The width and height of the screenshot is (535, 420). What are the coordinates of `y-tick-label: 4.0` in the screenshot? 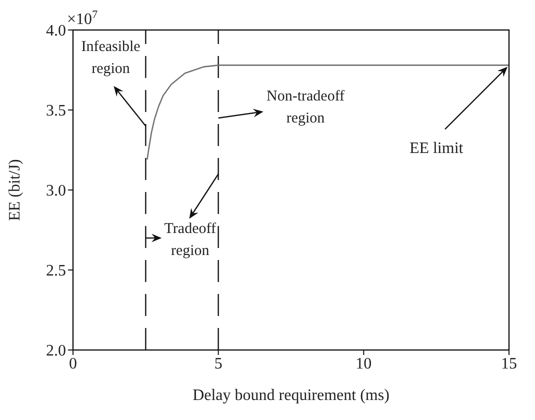 It's located at (56, 31).